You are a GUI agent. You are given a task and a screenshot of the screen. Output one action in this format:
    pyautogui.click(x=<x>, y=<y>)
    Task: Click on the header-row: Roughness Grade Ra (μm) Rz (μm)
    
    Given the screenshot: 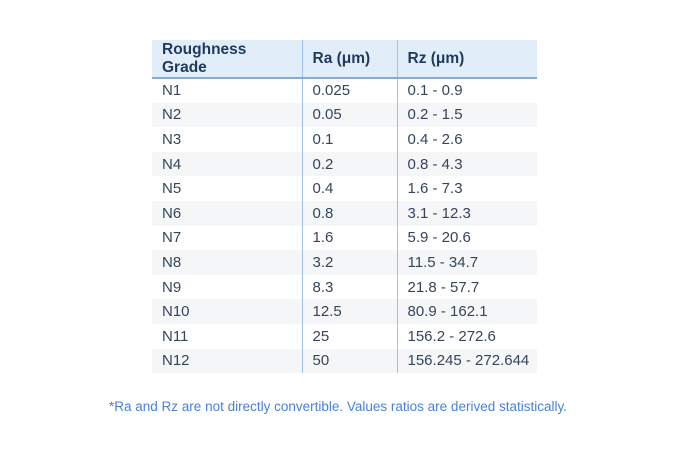 What is the action you would take?
    pyautogui.click(x=344, y=59)
    